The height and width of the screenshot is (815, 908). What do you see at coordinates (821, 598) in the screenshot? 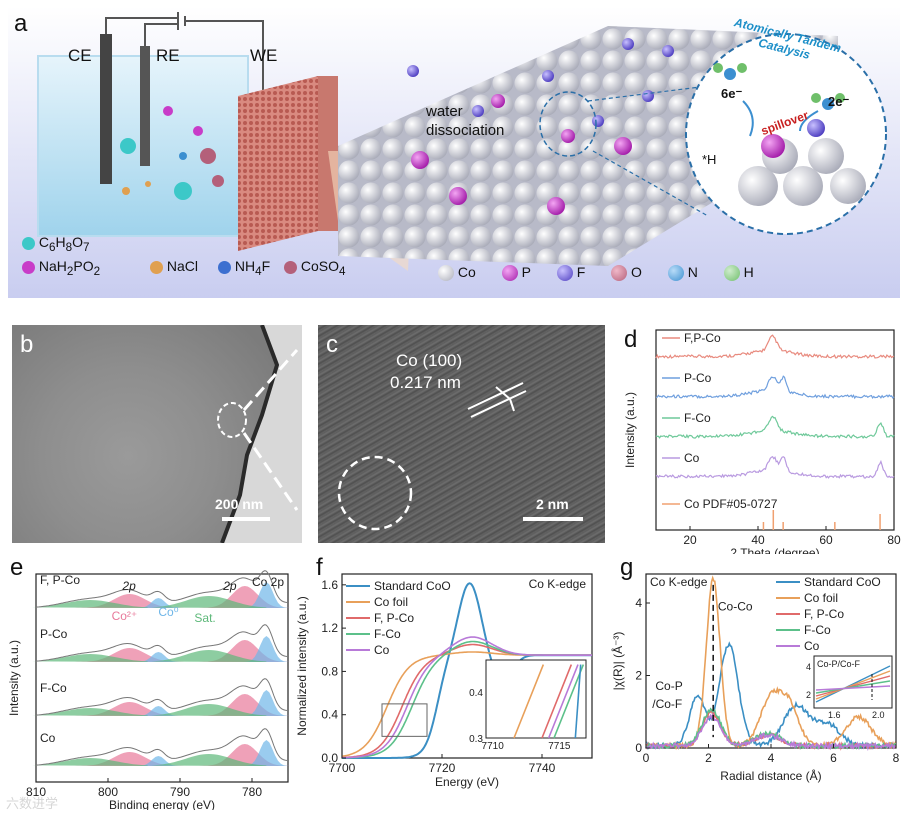
I see `exafs-legend-label: Co foil` at bounding box center [821, 598].